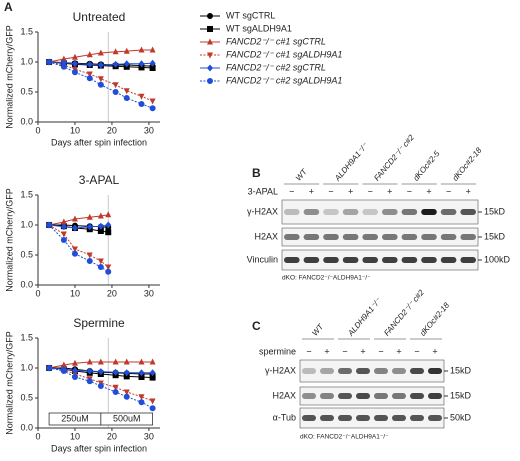  I want to click on row-label: Vinculin, so click(262, 259).